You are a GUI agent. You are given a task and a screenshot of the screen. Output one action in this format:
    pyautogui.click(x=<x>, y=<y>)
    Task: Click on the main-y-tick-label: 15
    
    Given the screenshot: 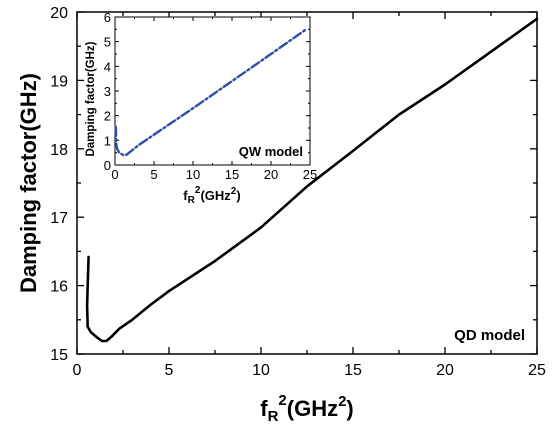 What is the action you would take?
    pyautogui.click(x=59, y=355)
    